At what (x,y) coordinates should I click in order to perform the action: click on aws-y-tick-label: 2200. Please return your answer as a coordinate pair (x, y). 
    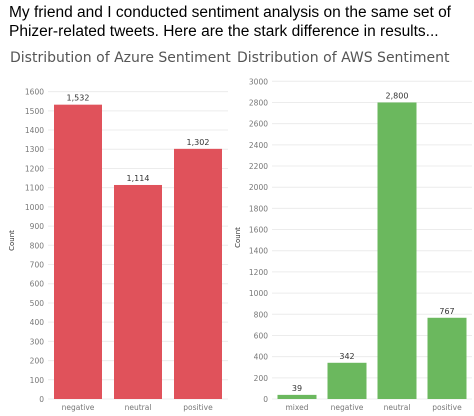
    Looking at the image, I should click on (258, 166).